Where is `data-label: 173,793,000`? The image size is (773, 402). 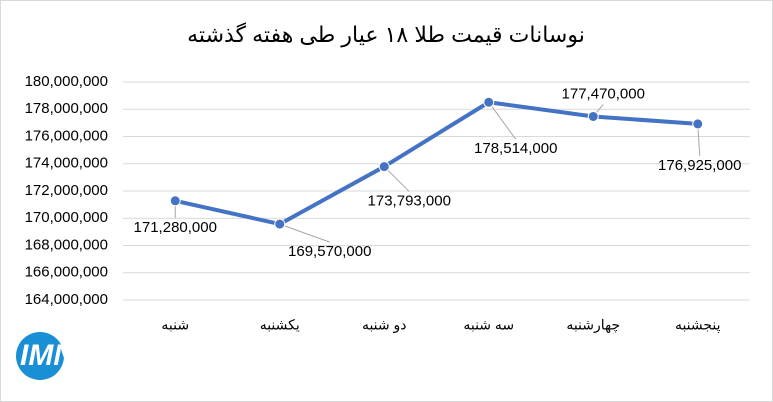 data-label: 173,793,000 is located at coordinates (409, 201).